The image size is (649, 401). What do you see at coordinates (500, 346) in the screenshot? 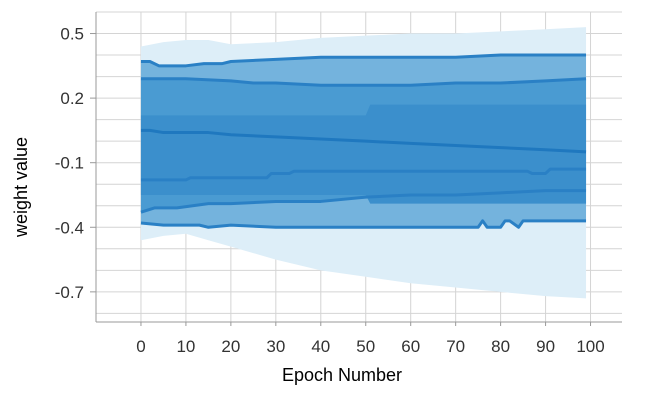
I see `x-tick-label: 80` at bounding box center [500, 346].